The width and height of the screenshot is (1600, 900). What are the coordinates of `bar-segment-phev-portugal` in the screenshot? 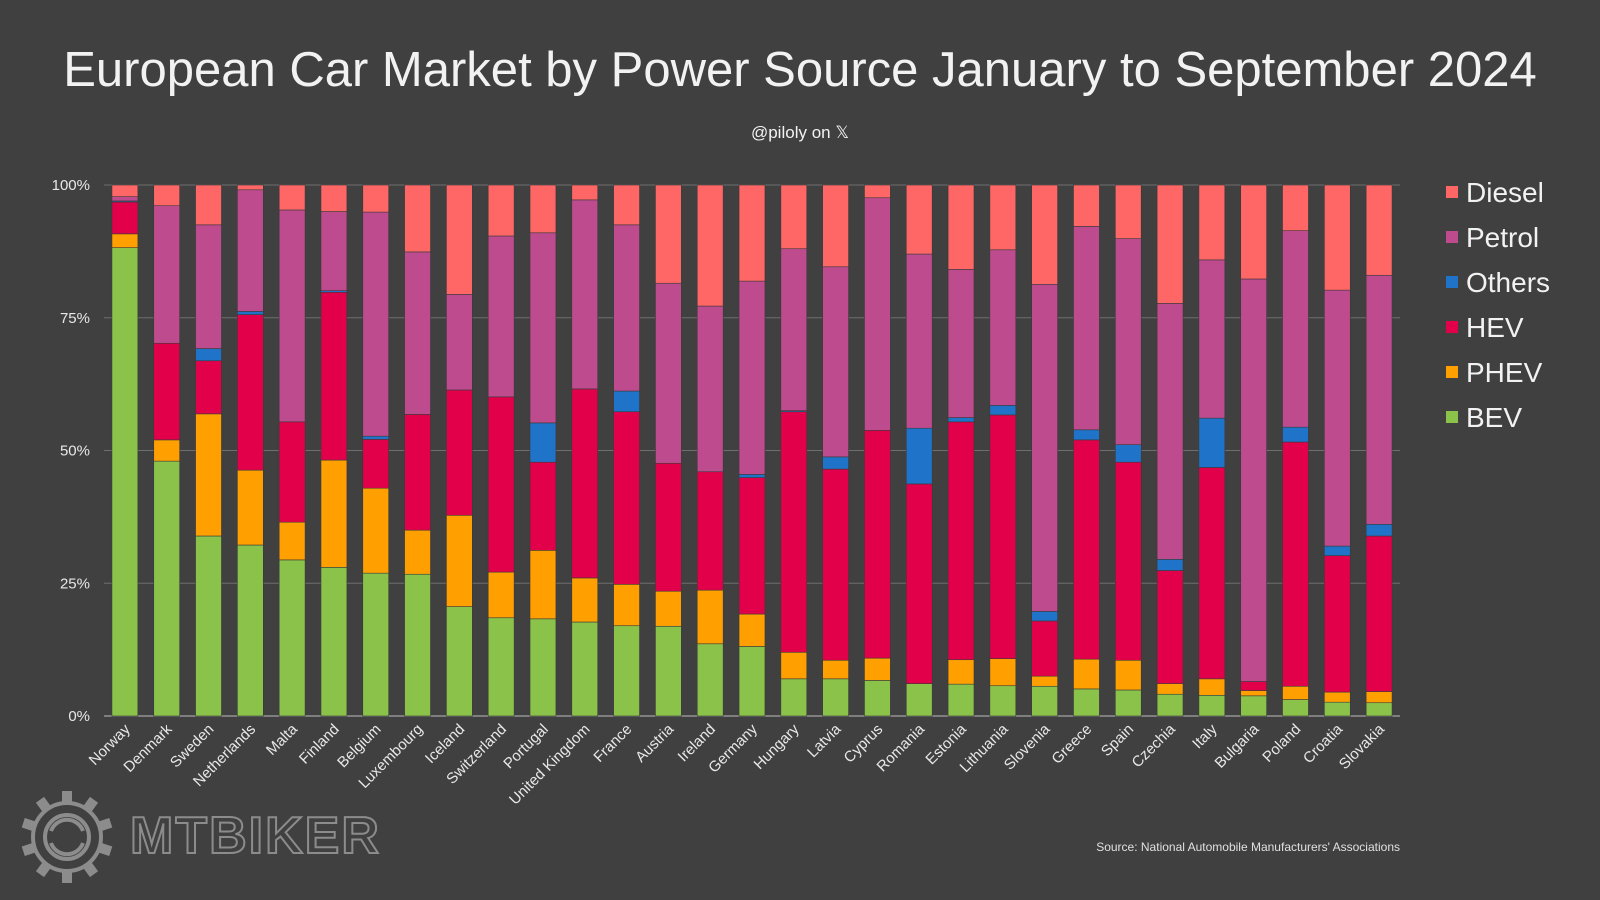 It's located at (543, 585).